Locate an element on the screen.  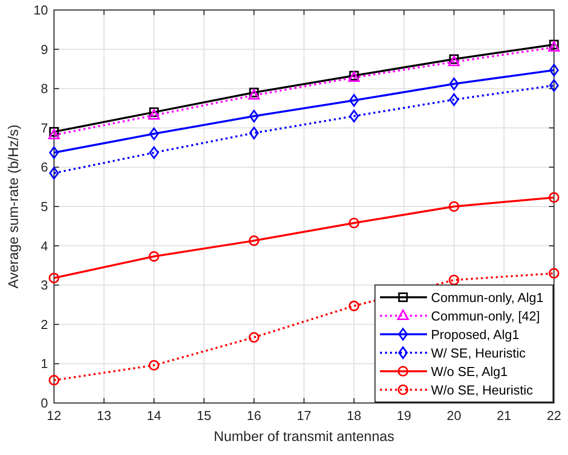
x-tick-label: 20 is located at coordinates (454, 415).